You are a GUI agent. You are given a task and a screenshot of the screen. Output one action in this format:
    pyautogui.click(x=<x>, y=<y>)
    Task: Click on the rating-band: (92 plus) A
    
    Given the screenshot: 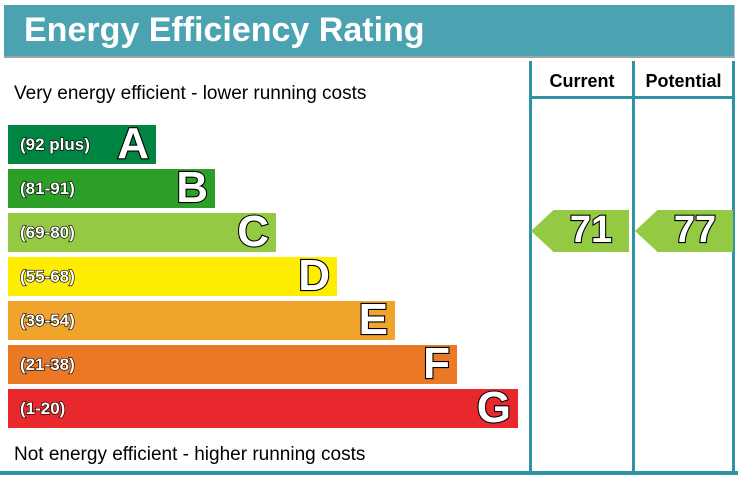 What is the action you would take?
    pyautogui.click(x=82, y=143)
    